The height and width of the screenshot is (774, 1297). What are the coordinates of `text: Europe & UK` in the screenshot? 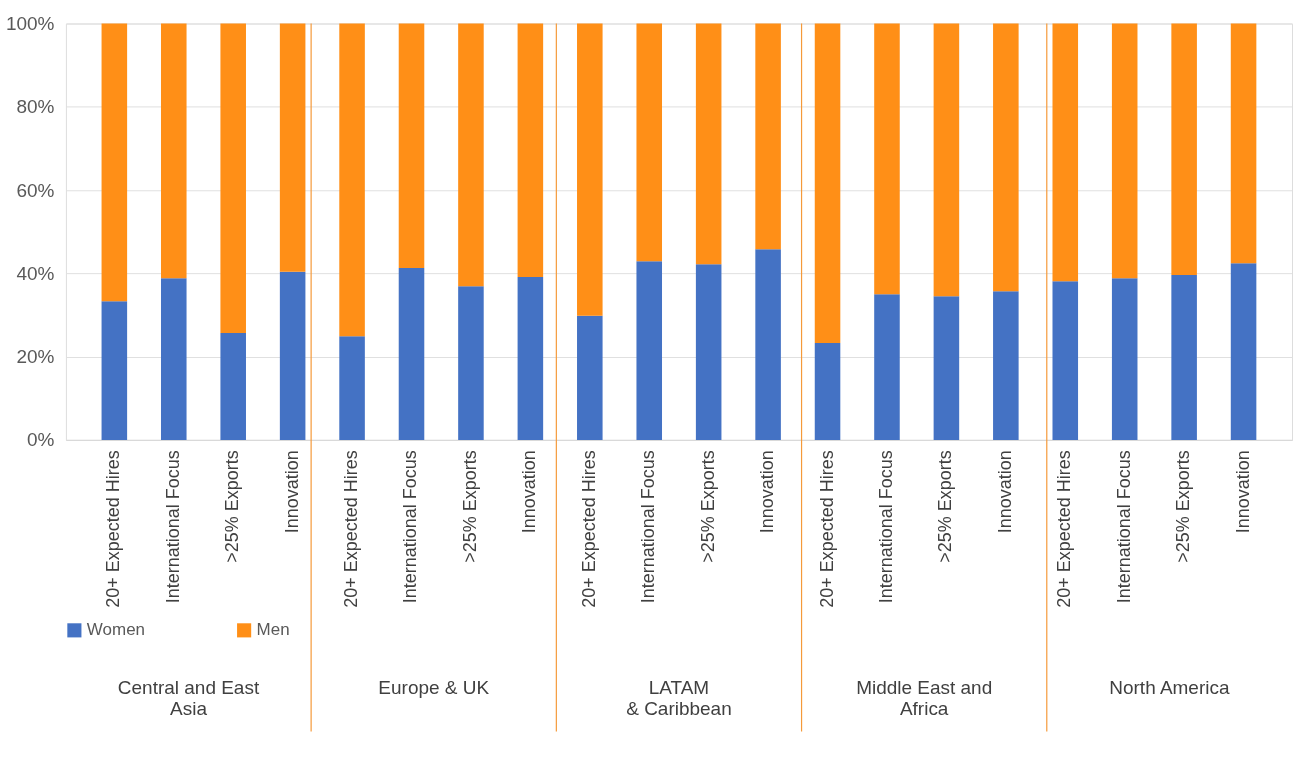 It's located at (434, 688).